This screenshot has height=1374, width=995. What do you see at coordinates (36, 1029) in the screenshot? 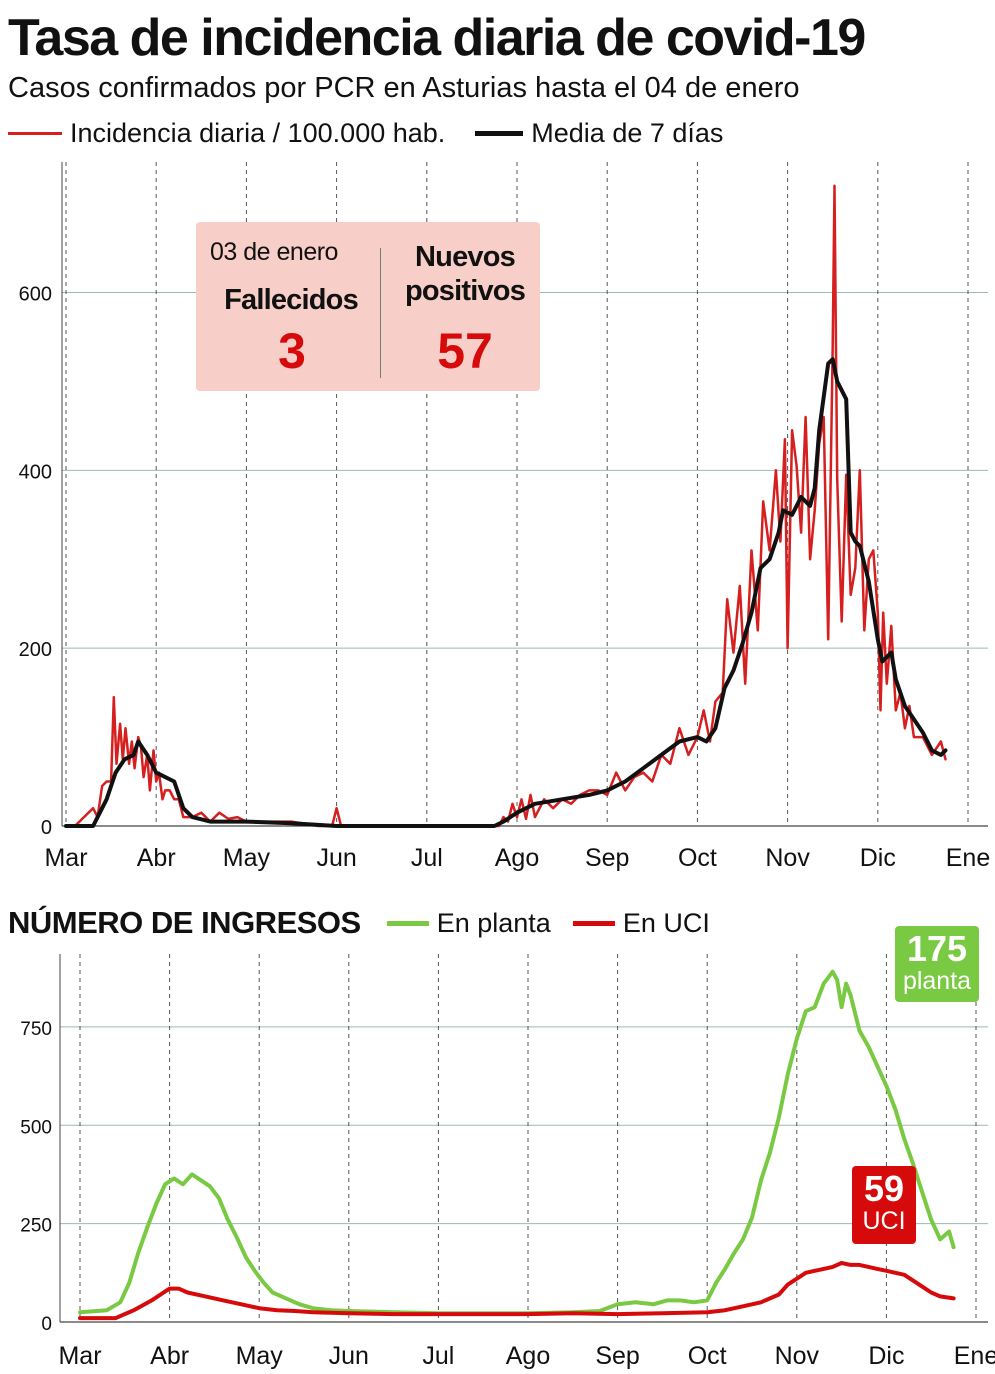
I see `y-tick-label: 750` at bounding box center [36, 1029].